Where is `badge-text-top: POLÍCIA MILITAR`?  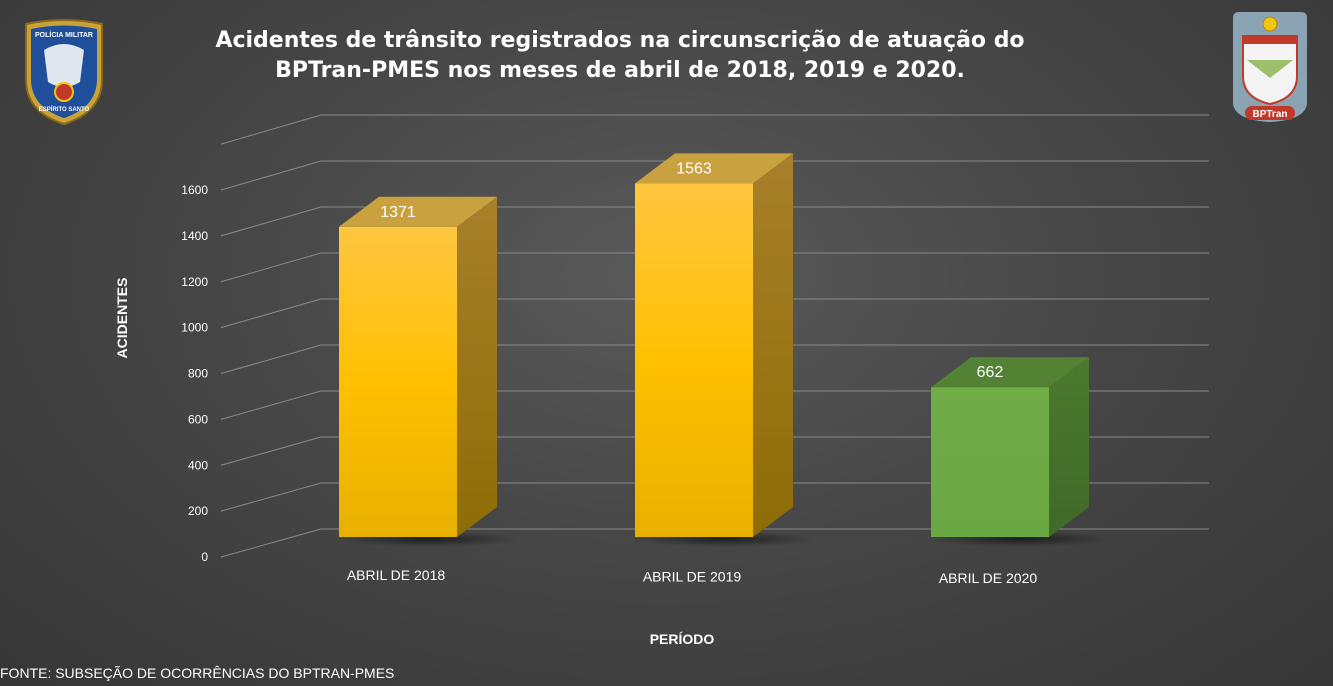
badge-text-top: POLÍCIA MILITAR is located at coordinates (64, 34).